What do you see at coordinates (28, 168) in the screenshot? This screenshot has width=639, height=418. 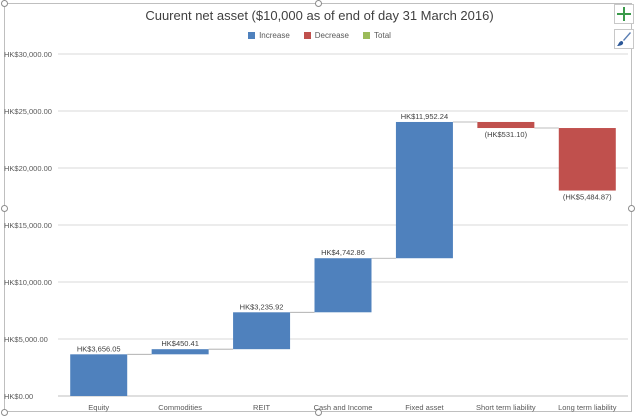 I see `y-tick-label: HK$20,000.00` at bounding box center [28, 168].